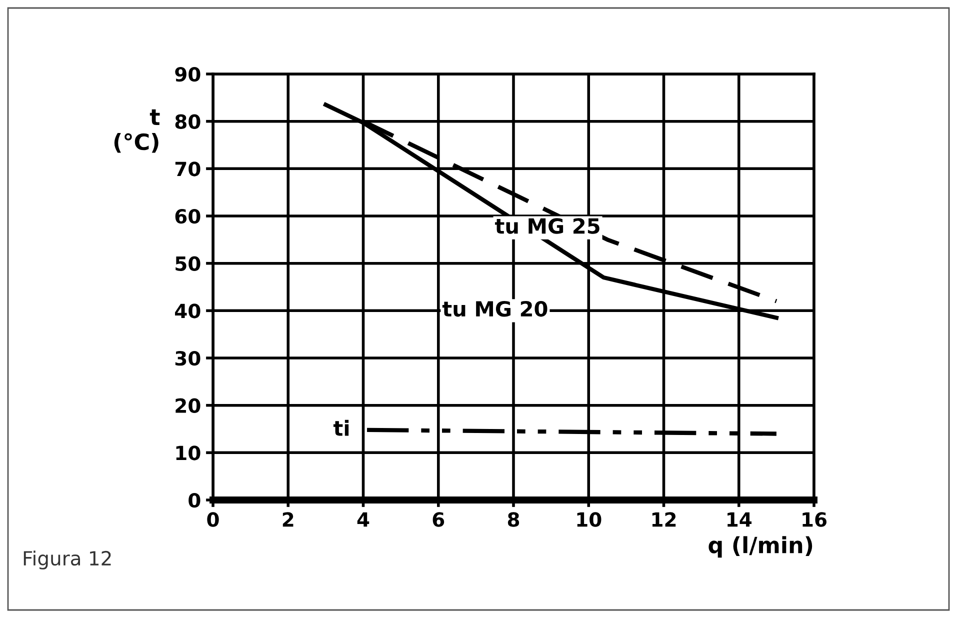 This screenshot has height=618, width=957. What do you see at coordinates (187, 121) in the screenshot?
I see `y-tick-label: 80` at bounding box center [187, 121].